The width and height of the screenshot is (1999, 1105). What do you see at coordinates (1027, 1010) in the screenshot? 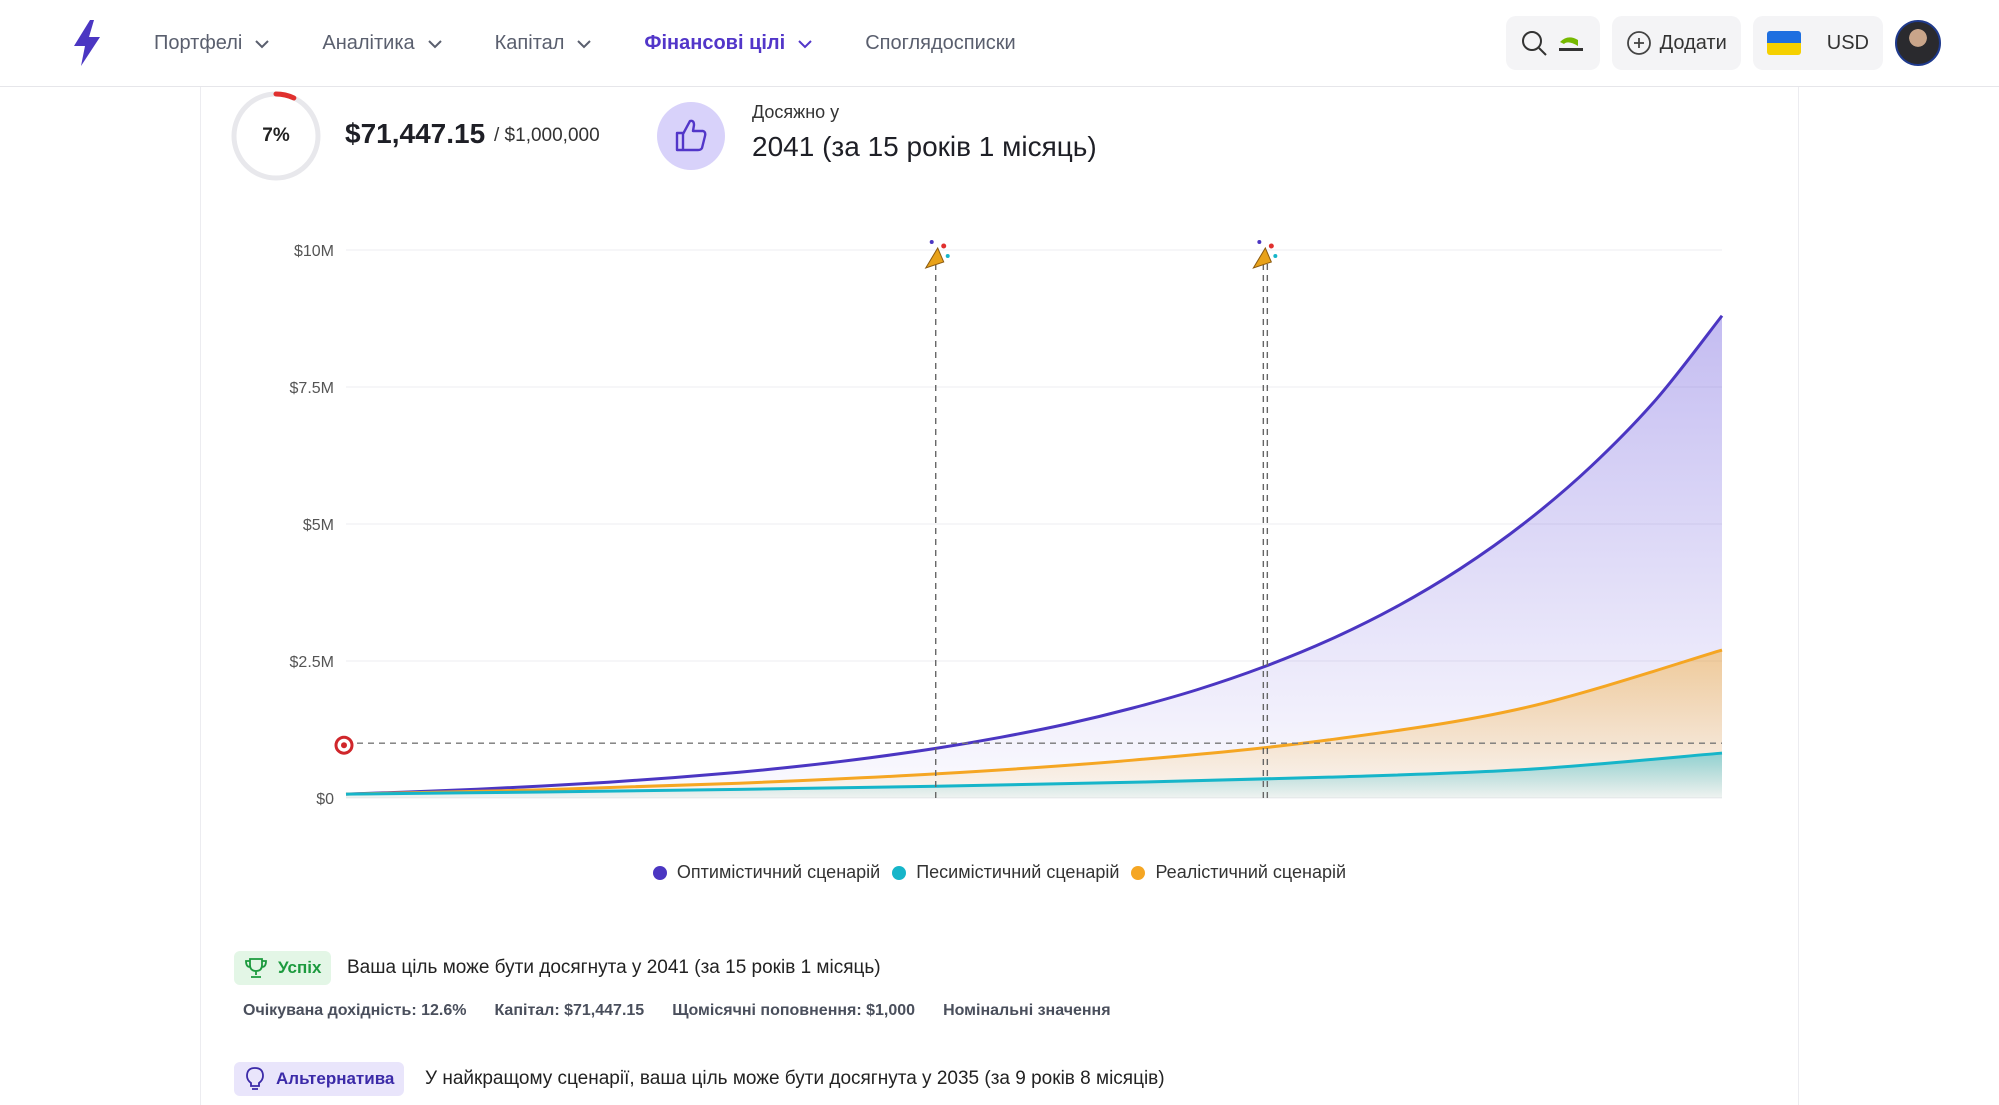
I see `stat-nominal-values: Номінальні значення` at bounding box center [1027, 1010].